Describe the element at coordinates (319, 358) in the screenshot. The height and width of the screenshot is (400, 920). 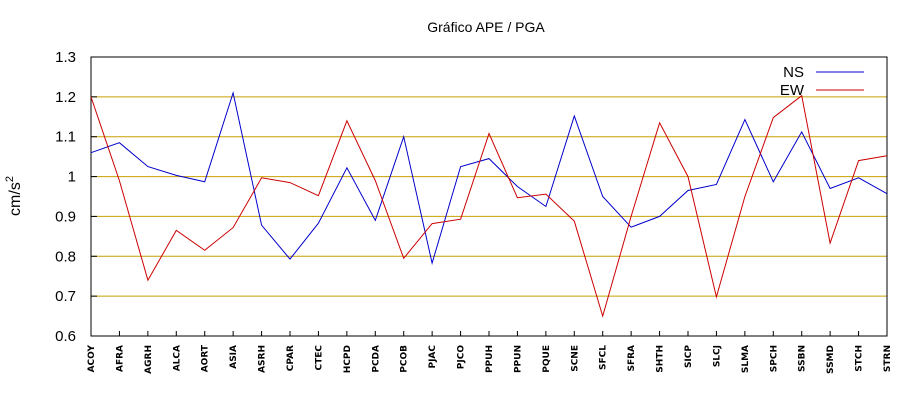
I see `x-tick-label: CTEC` at that location.